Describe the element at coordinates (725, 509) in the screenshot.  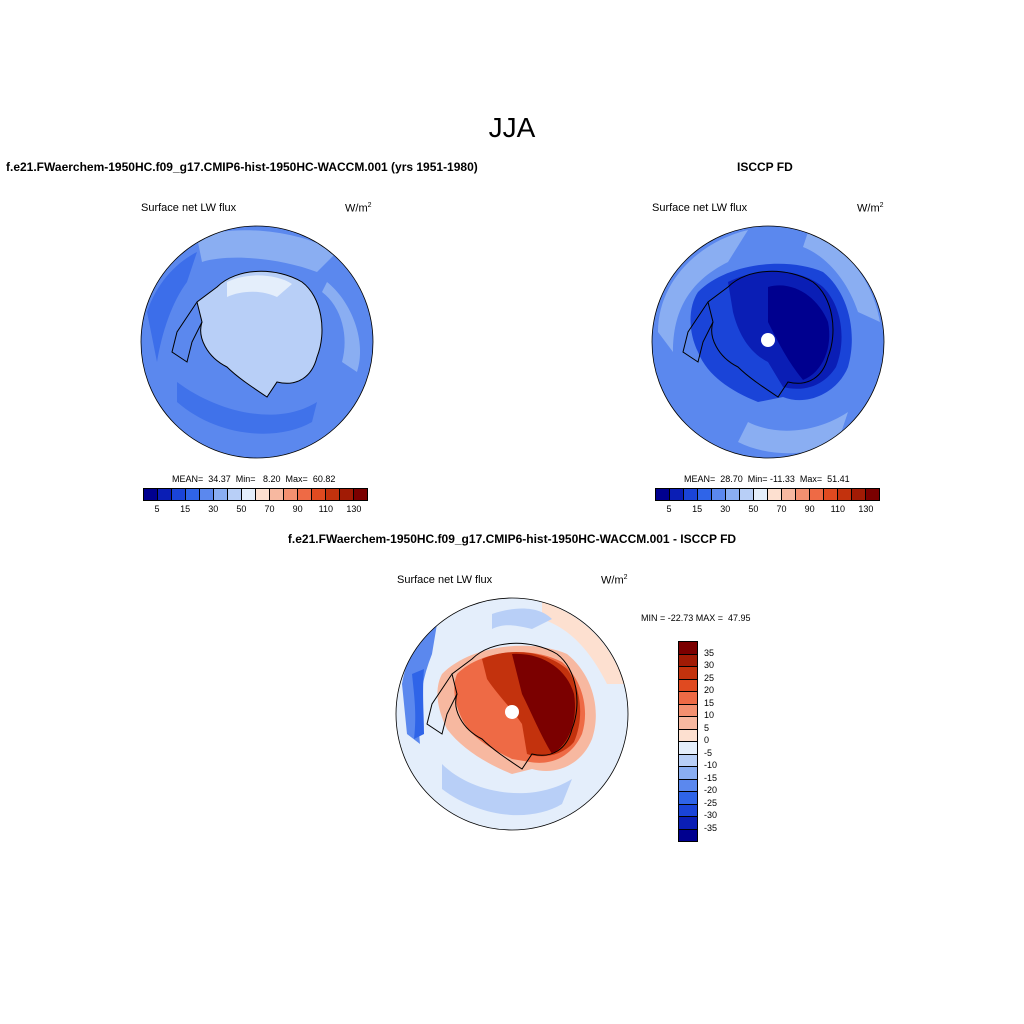
I see `obs-colorbar-tick-label: 30` at that location.